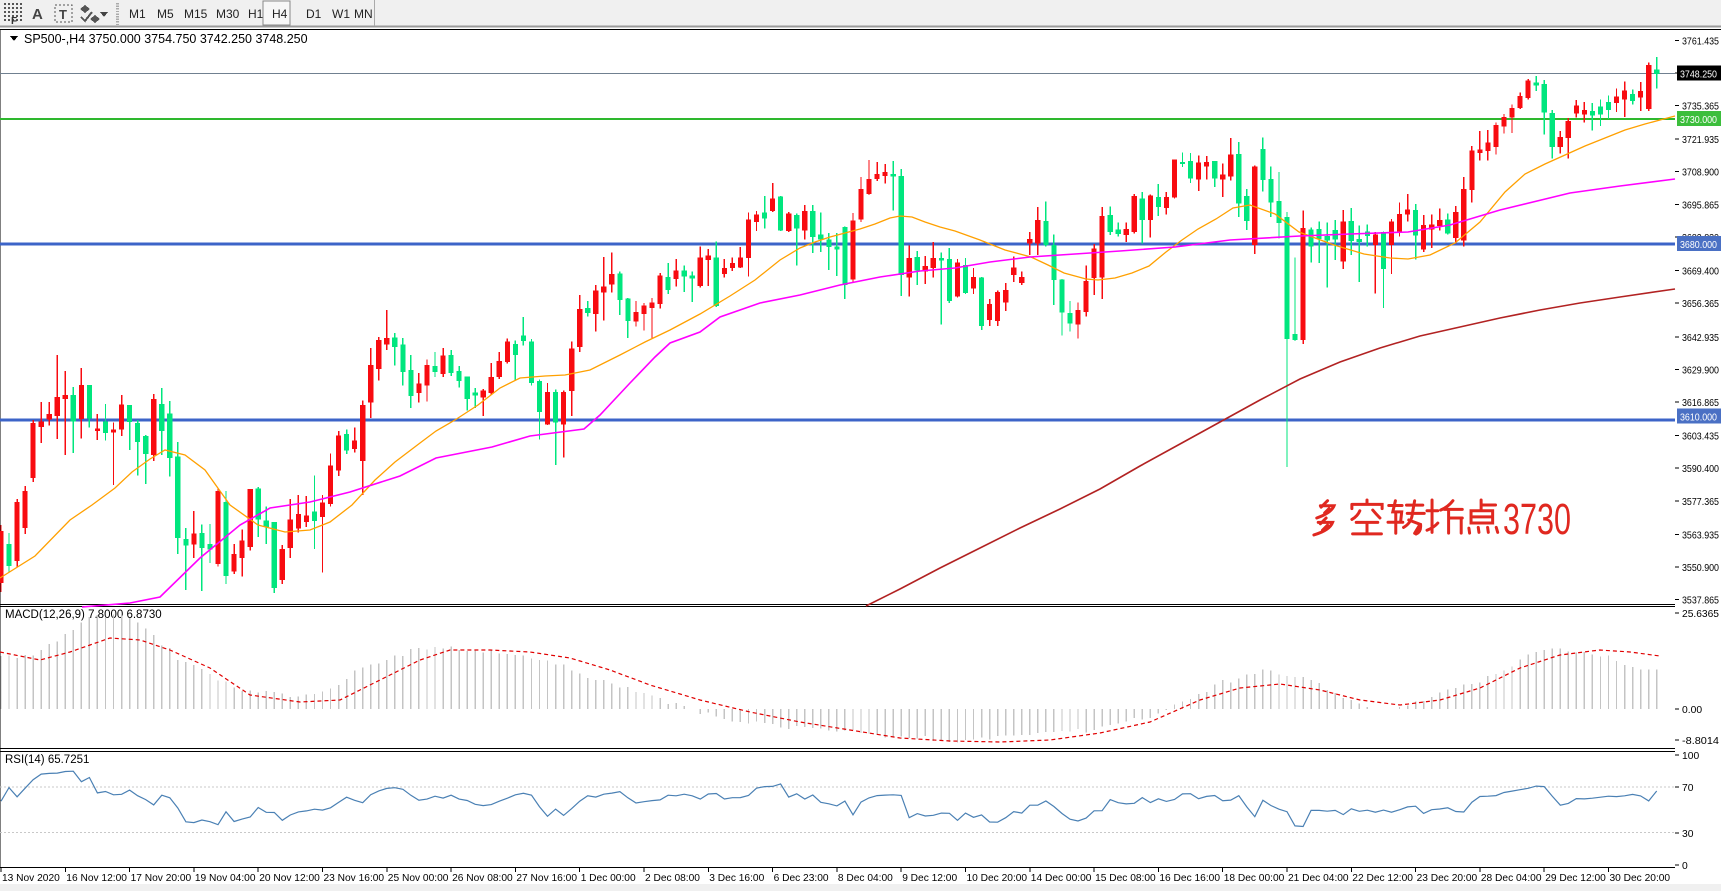  Describe the element at coordinates (1700, 601) in the screenshot. I see `svg-text: 3537.865` at that location.